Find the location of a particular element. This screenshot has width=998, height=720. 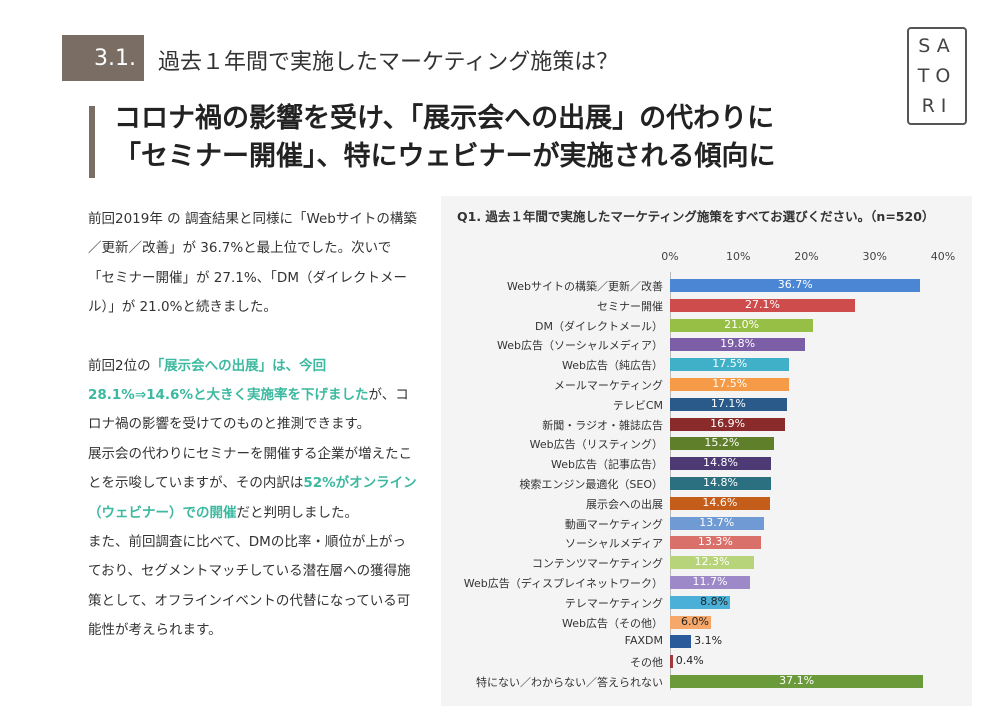

paragraph-2-highlight: 「展示会への出展」は、今回 28.1%⇒14.6%と大きく実施率を下げました is located at coordinates (228, 380).